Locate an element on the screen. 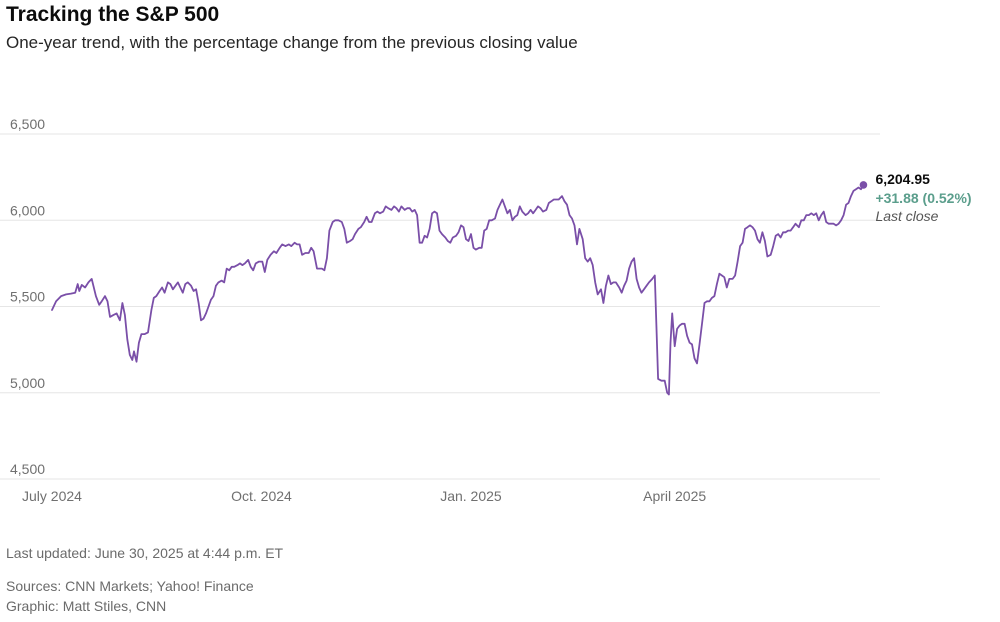  chart-title: Tracking the S&P 500 is located at coordinates (113, 14).